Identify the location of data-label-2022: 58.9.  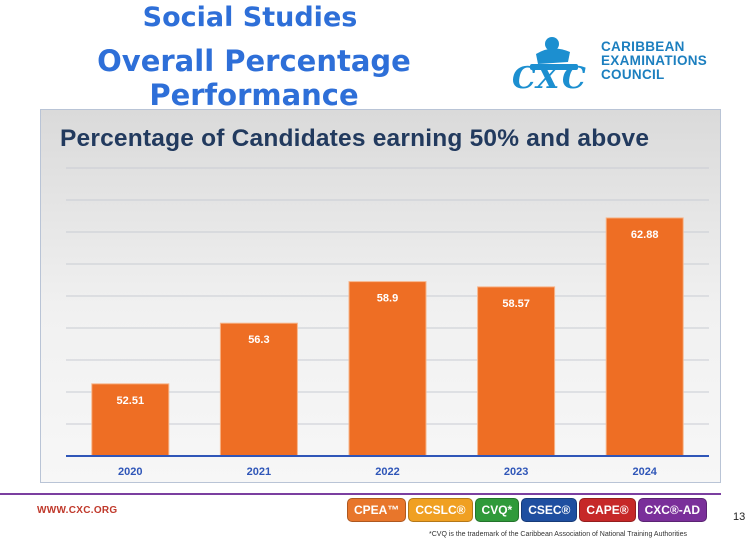
(387, 299).